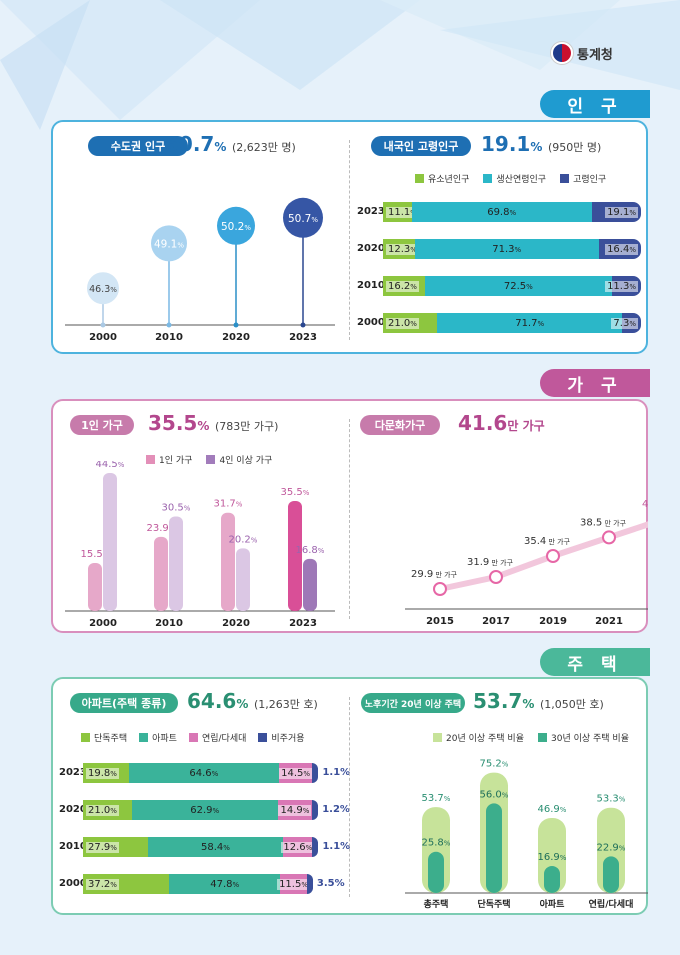  I want to click on data-label: 49.1%, so click(169, 244).